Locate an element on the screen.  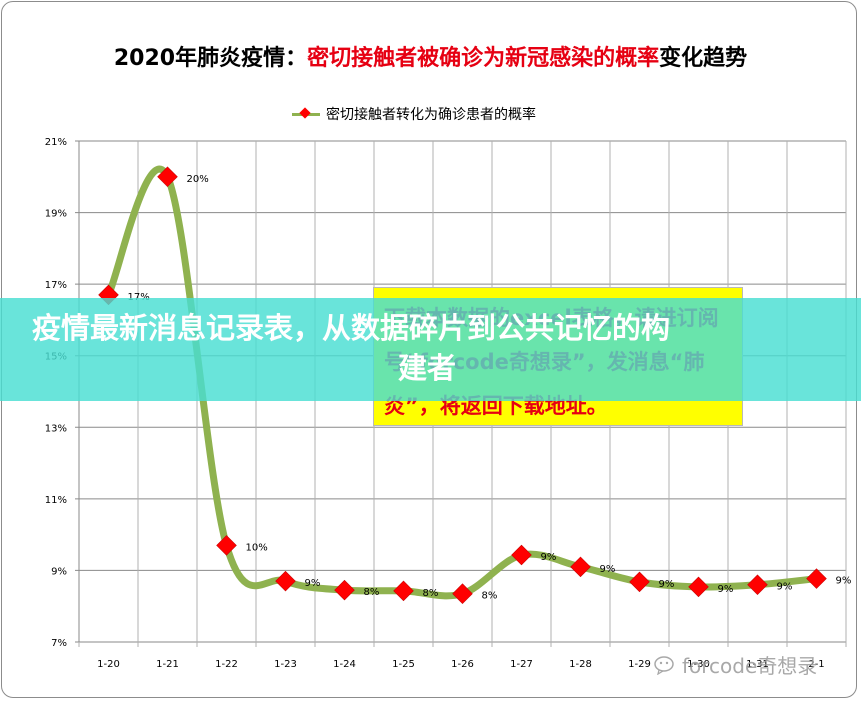
svg-text: 1-24 is located at coordinates (344, 664).